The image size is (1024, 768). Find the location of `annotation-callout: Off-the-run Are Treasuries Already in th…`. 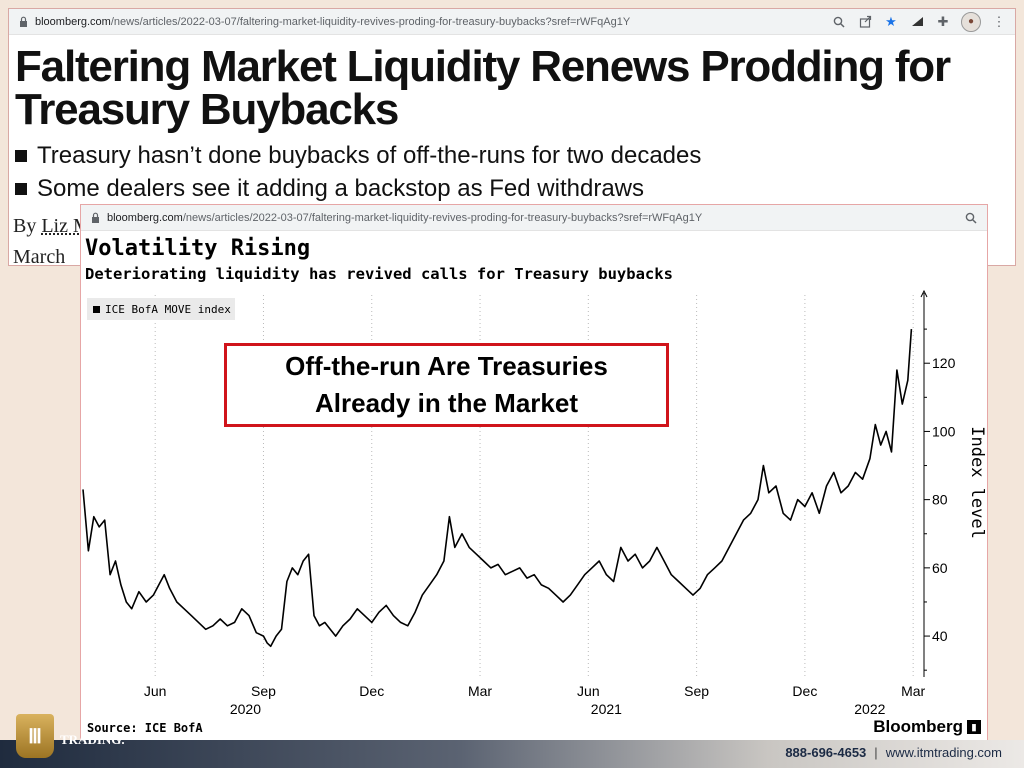

annotation-callout: Off-the-run Are Treasuries Already in th… is located at coordinates (446, 385).